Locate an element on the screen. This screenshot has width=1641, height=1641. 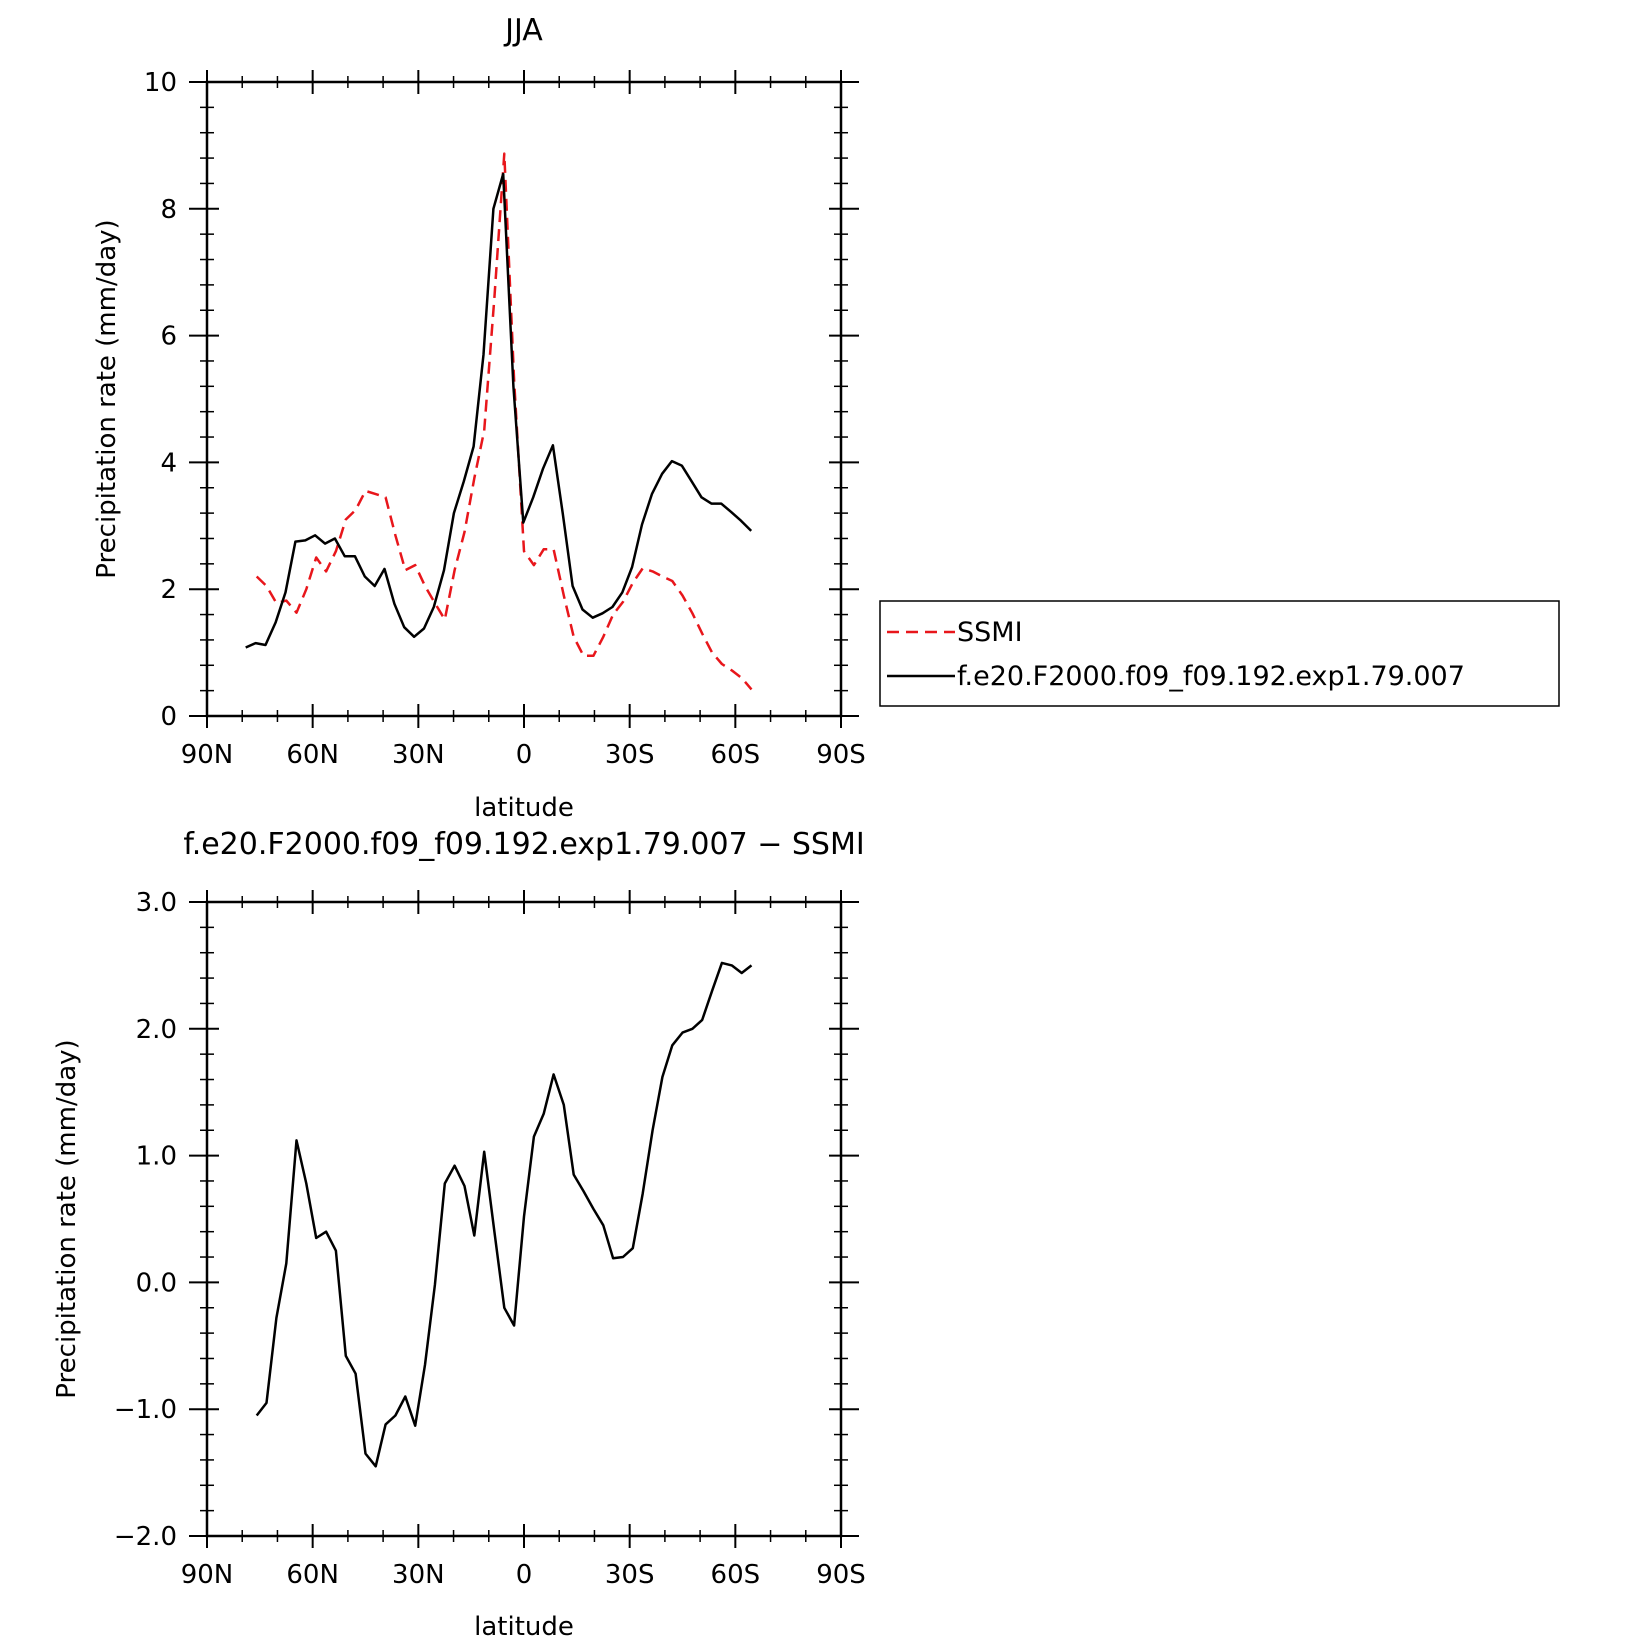
difference-y-tick-label: −1.0 is located at coordinates (145, 1410).